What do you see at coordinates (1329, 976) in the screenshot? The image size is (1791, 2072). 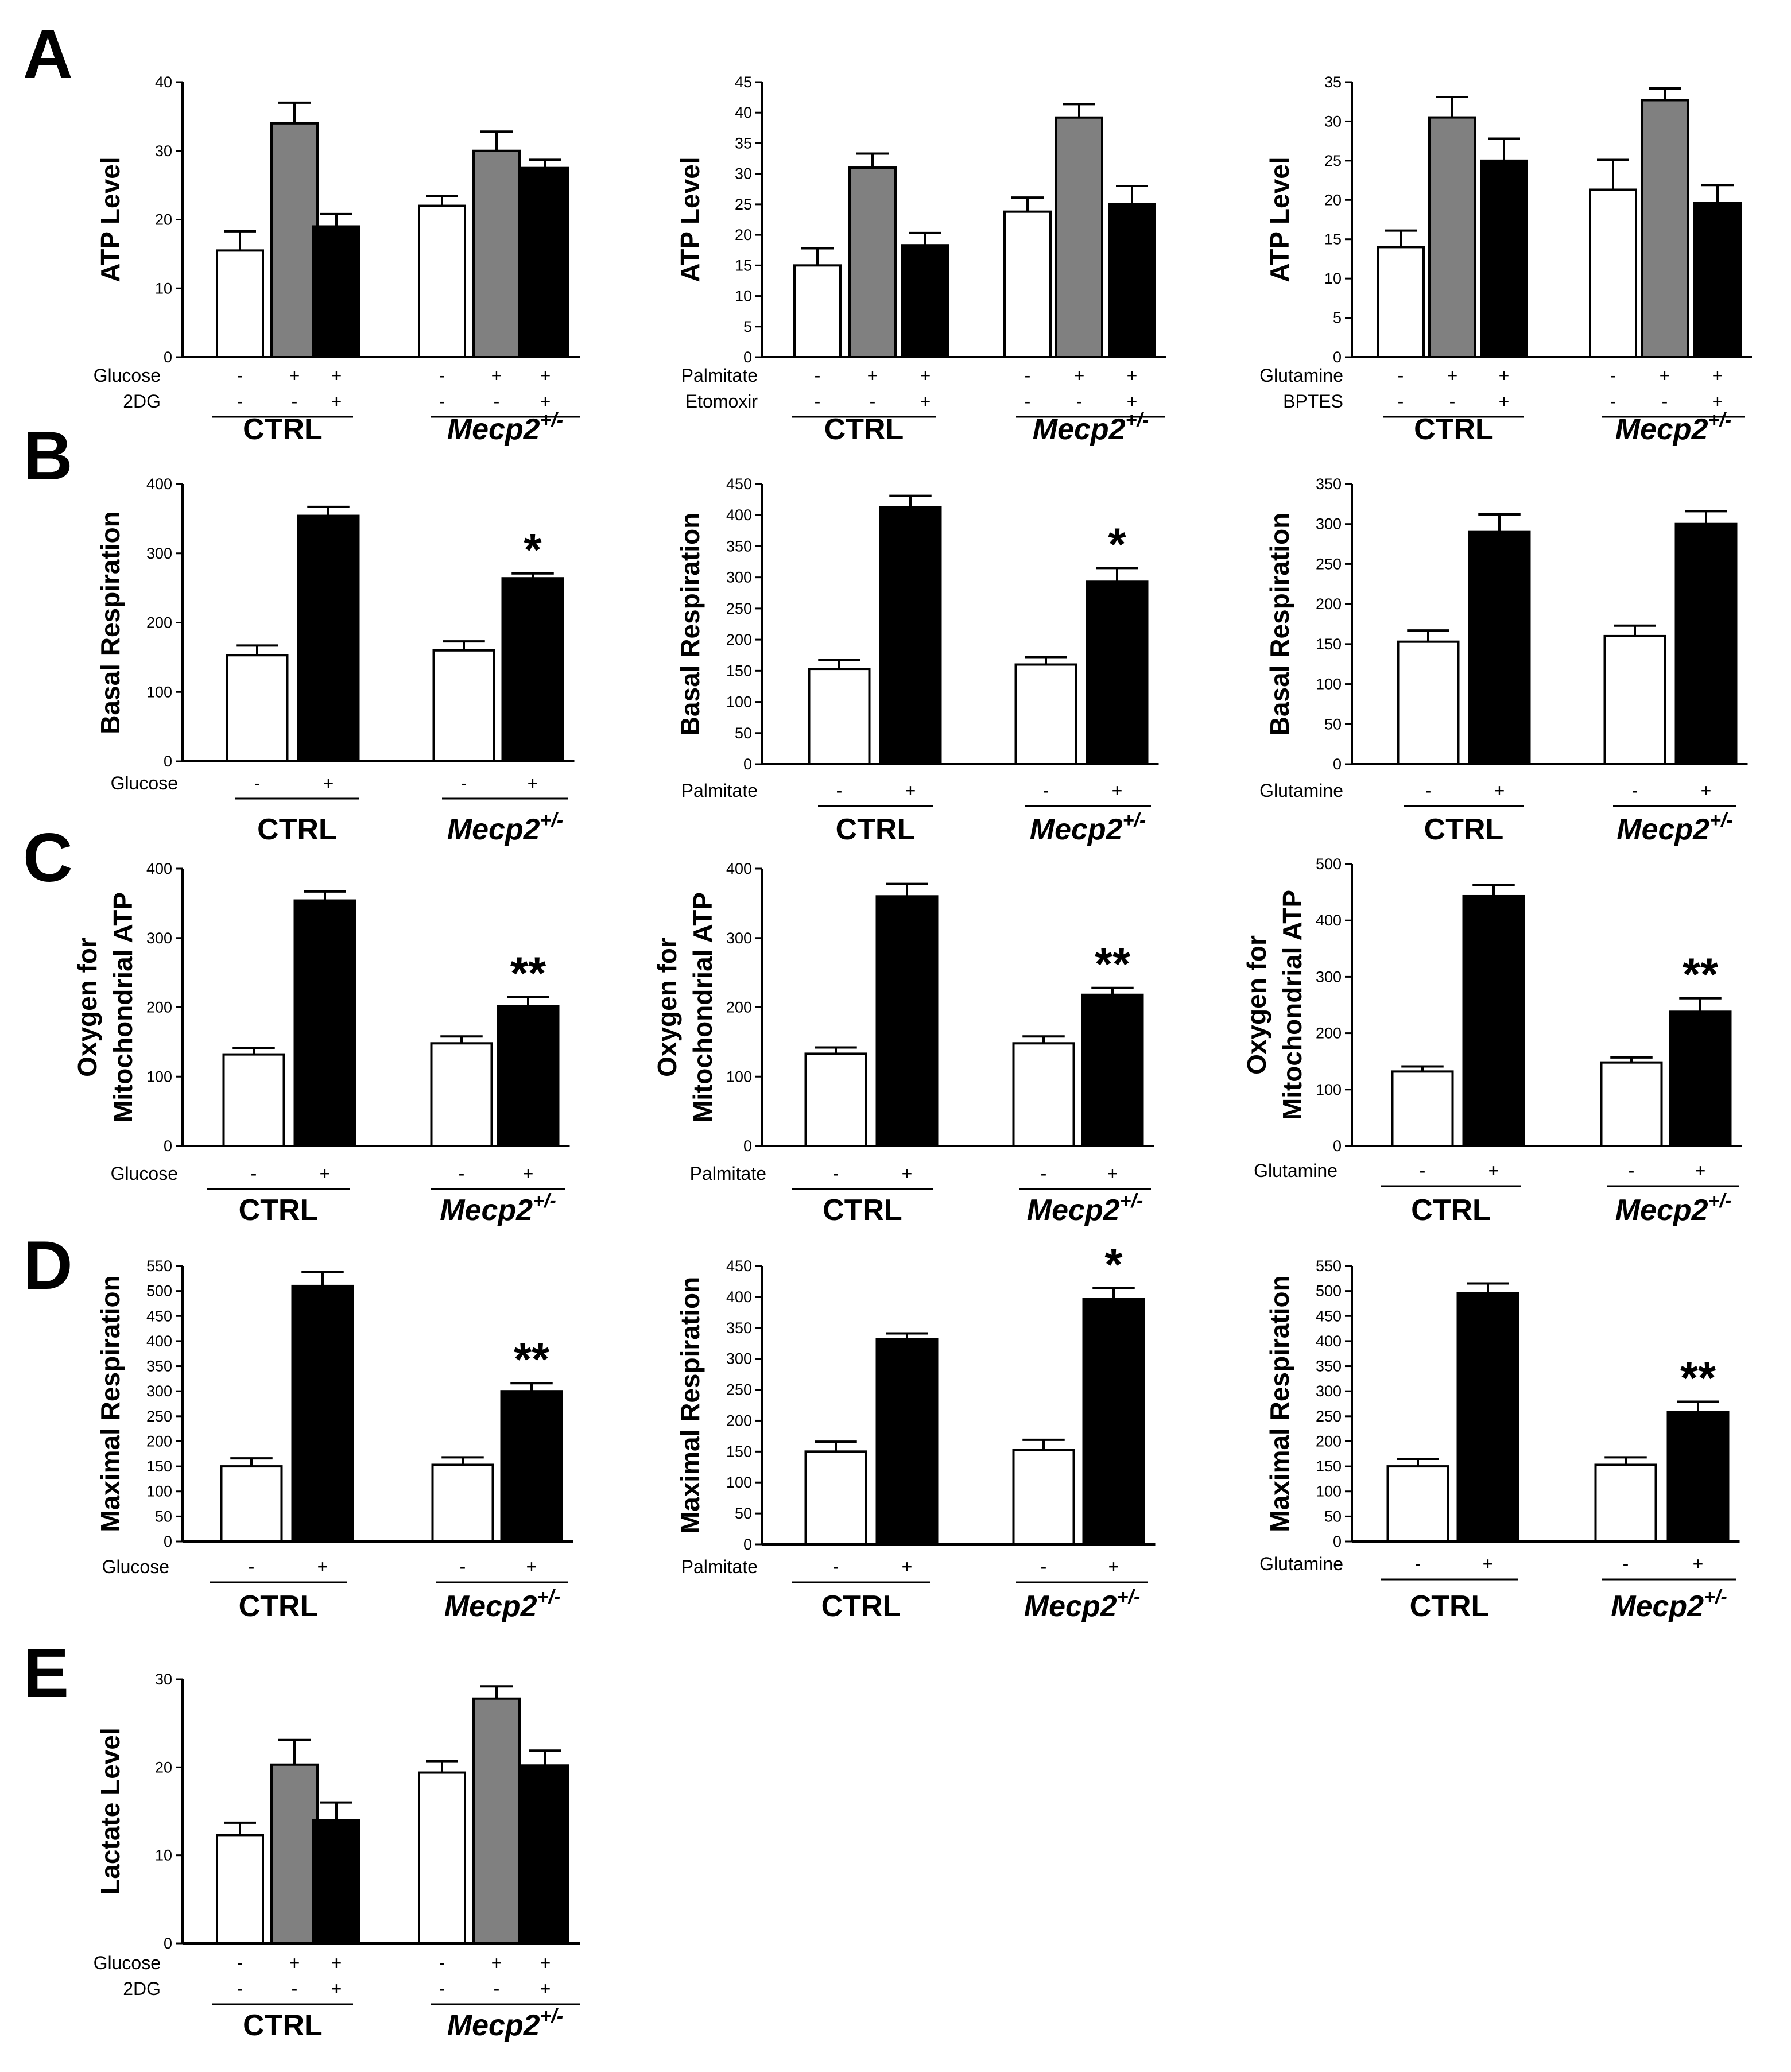 I see `y-tick-label: 300` at bounding box center [1329, 976].